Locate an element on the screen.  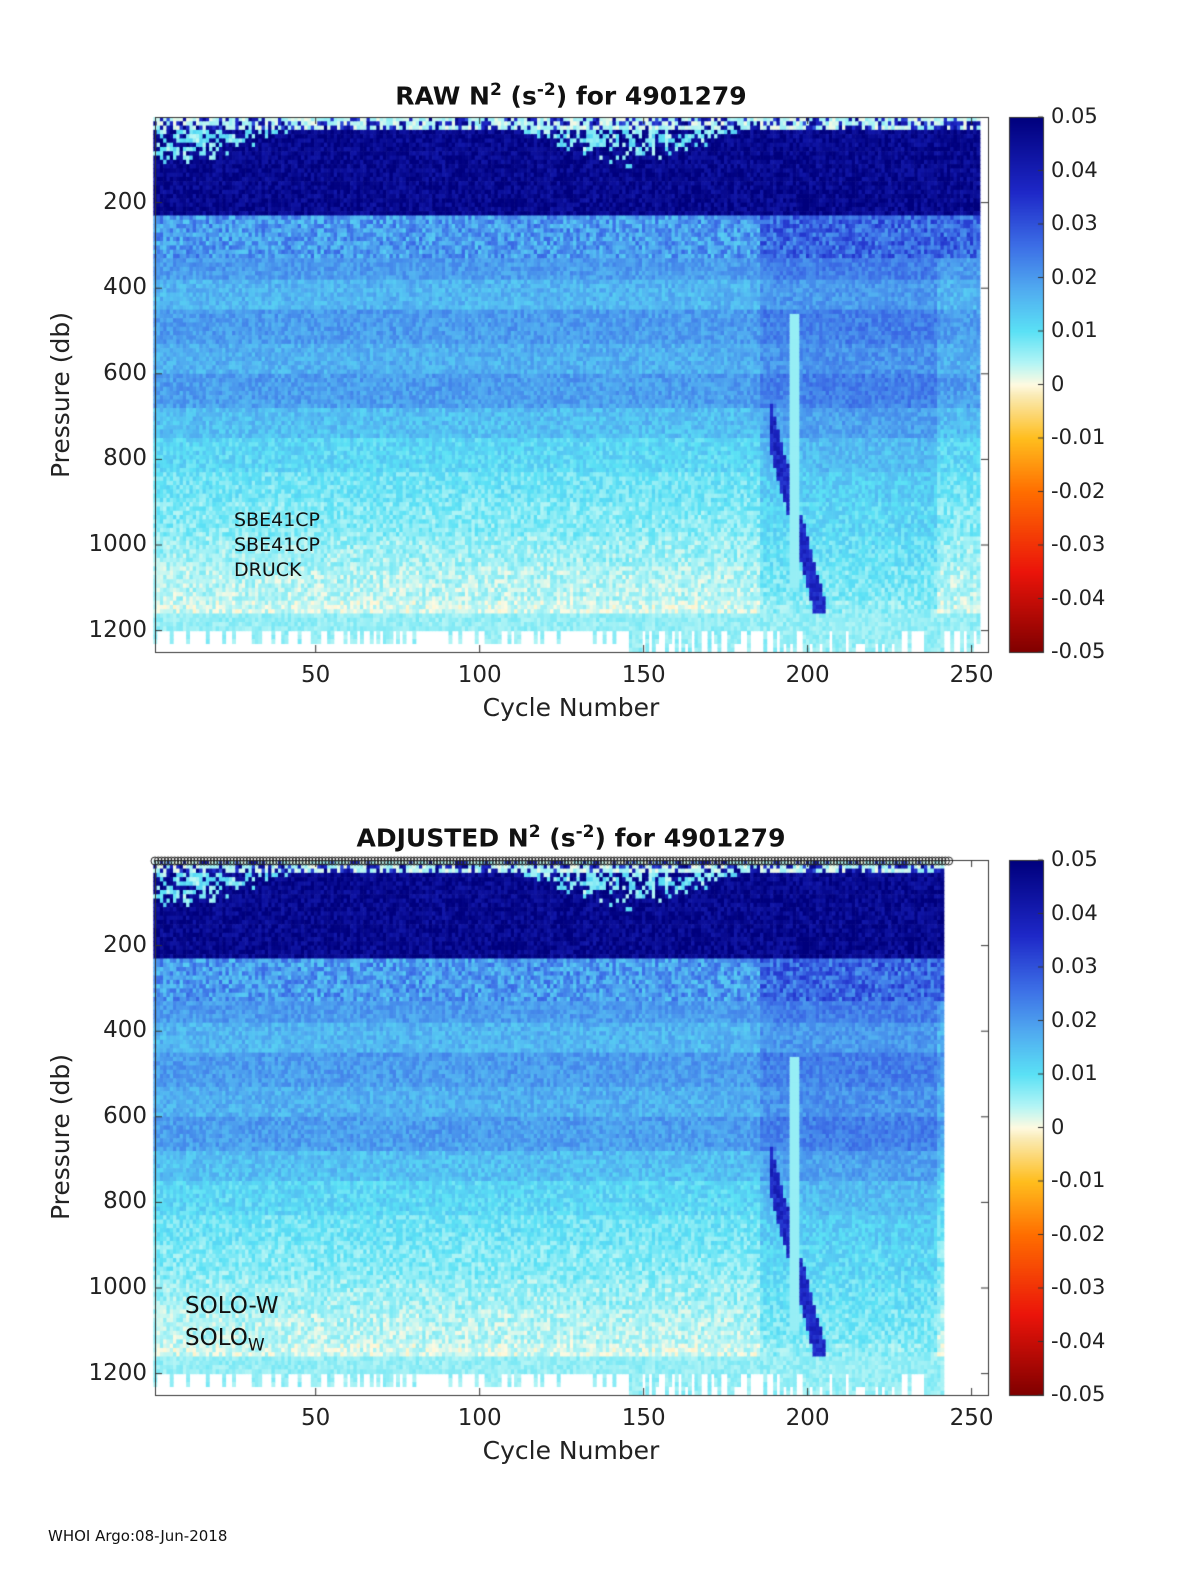
chart1-xlabel: Cycle Number is located at coordinates (571, 707).